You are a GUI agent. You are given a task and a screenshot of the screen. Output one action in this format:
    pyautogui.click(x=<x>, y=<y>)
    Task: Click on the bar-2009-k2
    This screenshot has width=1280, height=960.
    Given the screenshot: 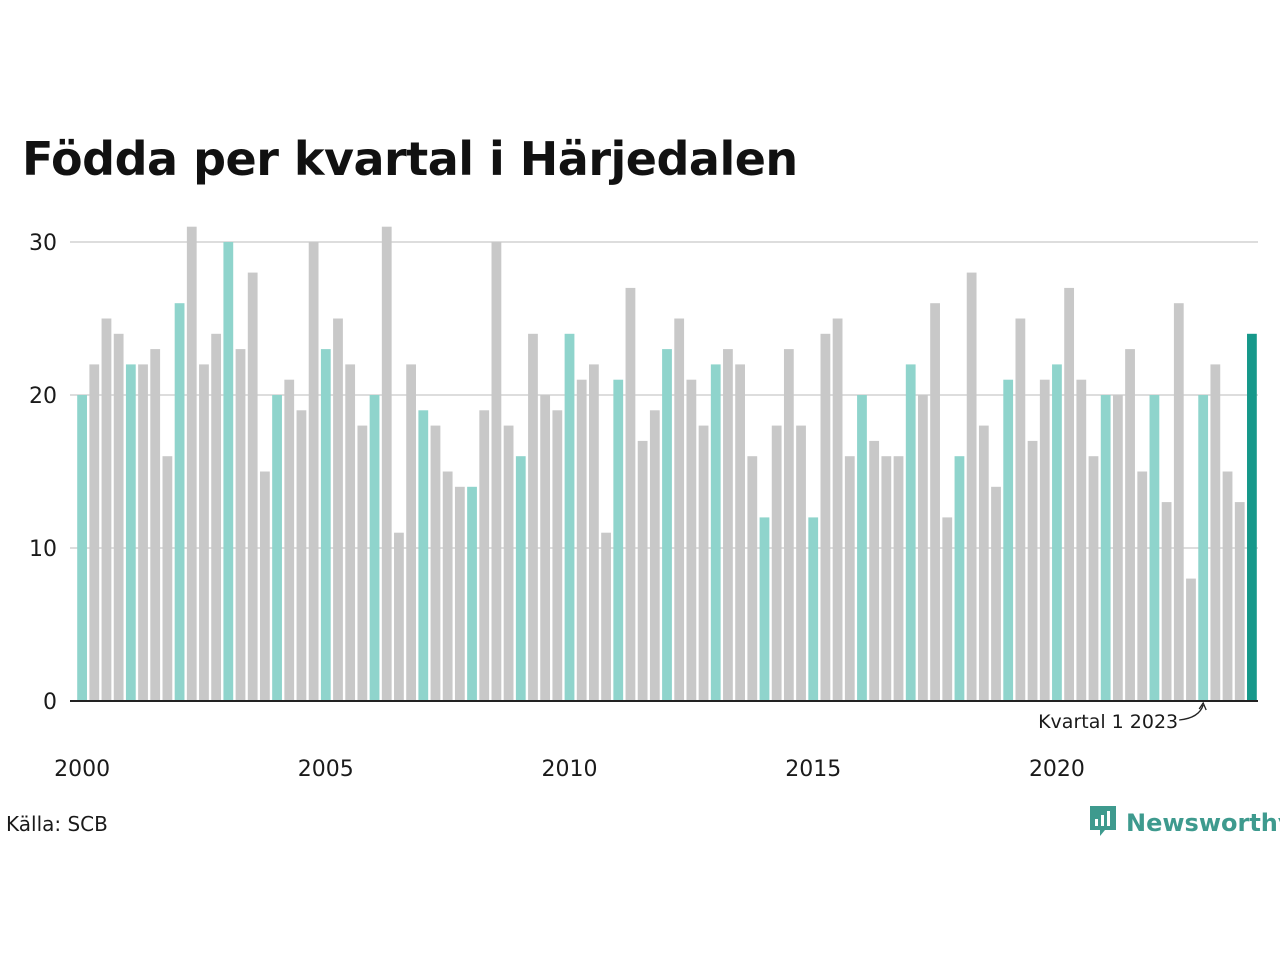 What is the action you would take?
    pyautogui.click(x=533, y=517)
    